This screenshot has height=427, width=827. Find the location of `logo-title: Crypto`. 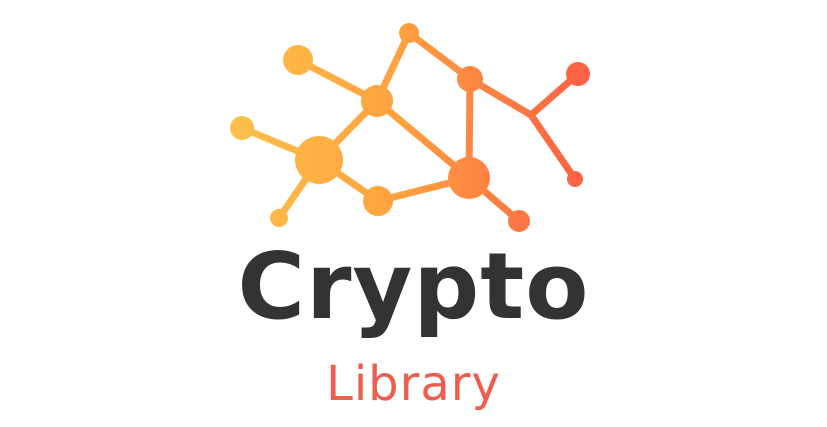

logo-title: Crypto is located at coordinates (413, 286).